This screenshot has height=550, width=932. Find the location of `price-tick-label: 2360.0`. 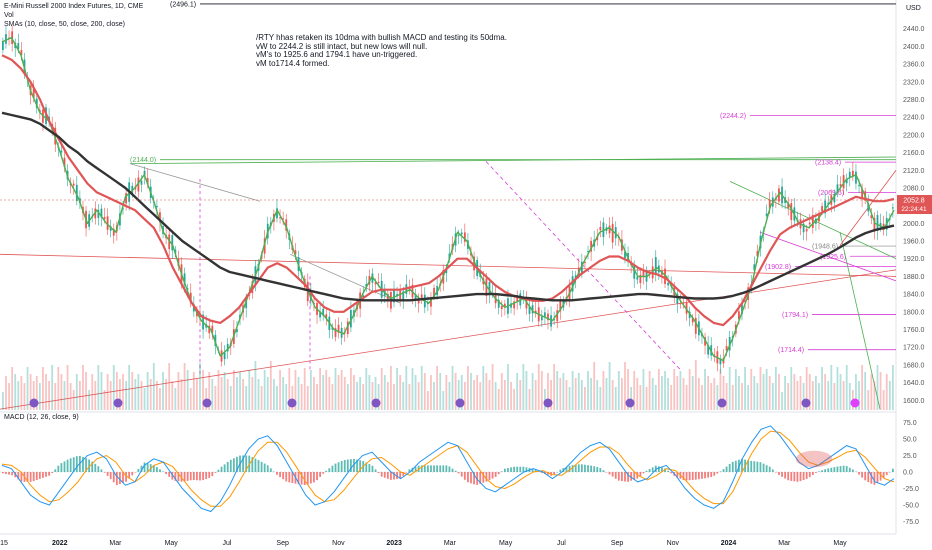

price-tick-label: 2360.0 is located at coordinates (914, 65).